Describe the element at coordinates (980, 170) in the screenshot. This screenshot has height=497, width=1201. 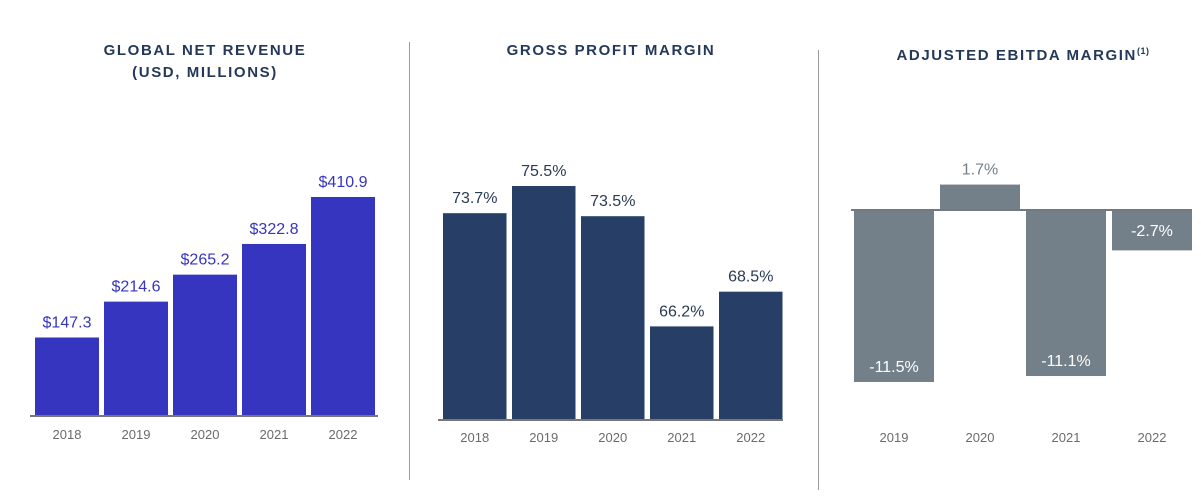
I see `ebitda-data-label: 1.7%` at that location.